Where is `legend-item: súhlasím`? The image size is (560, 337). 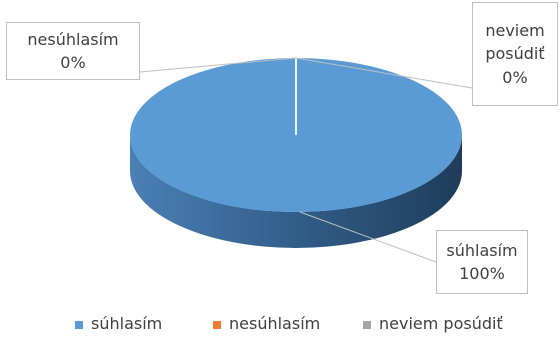 legend-item: súhlasím is located at coordinates (118, 323).